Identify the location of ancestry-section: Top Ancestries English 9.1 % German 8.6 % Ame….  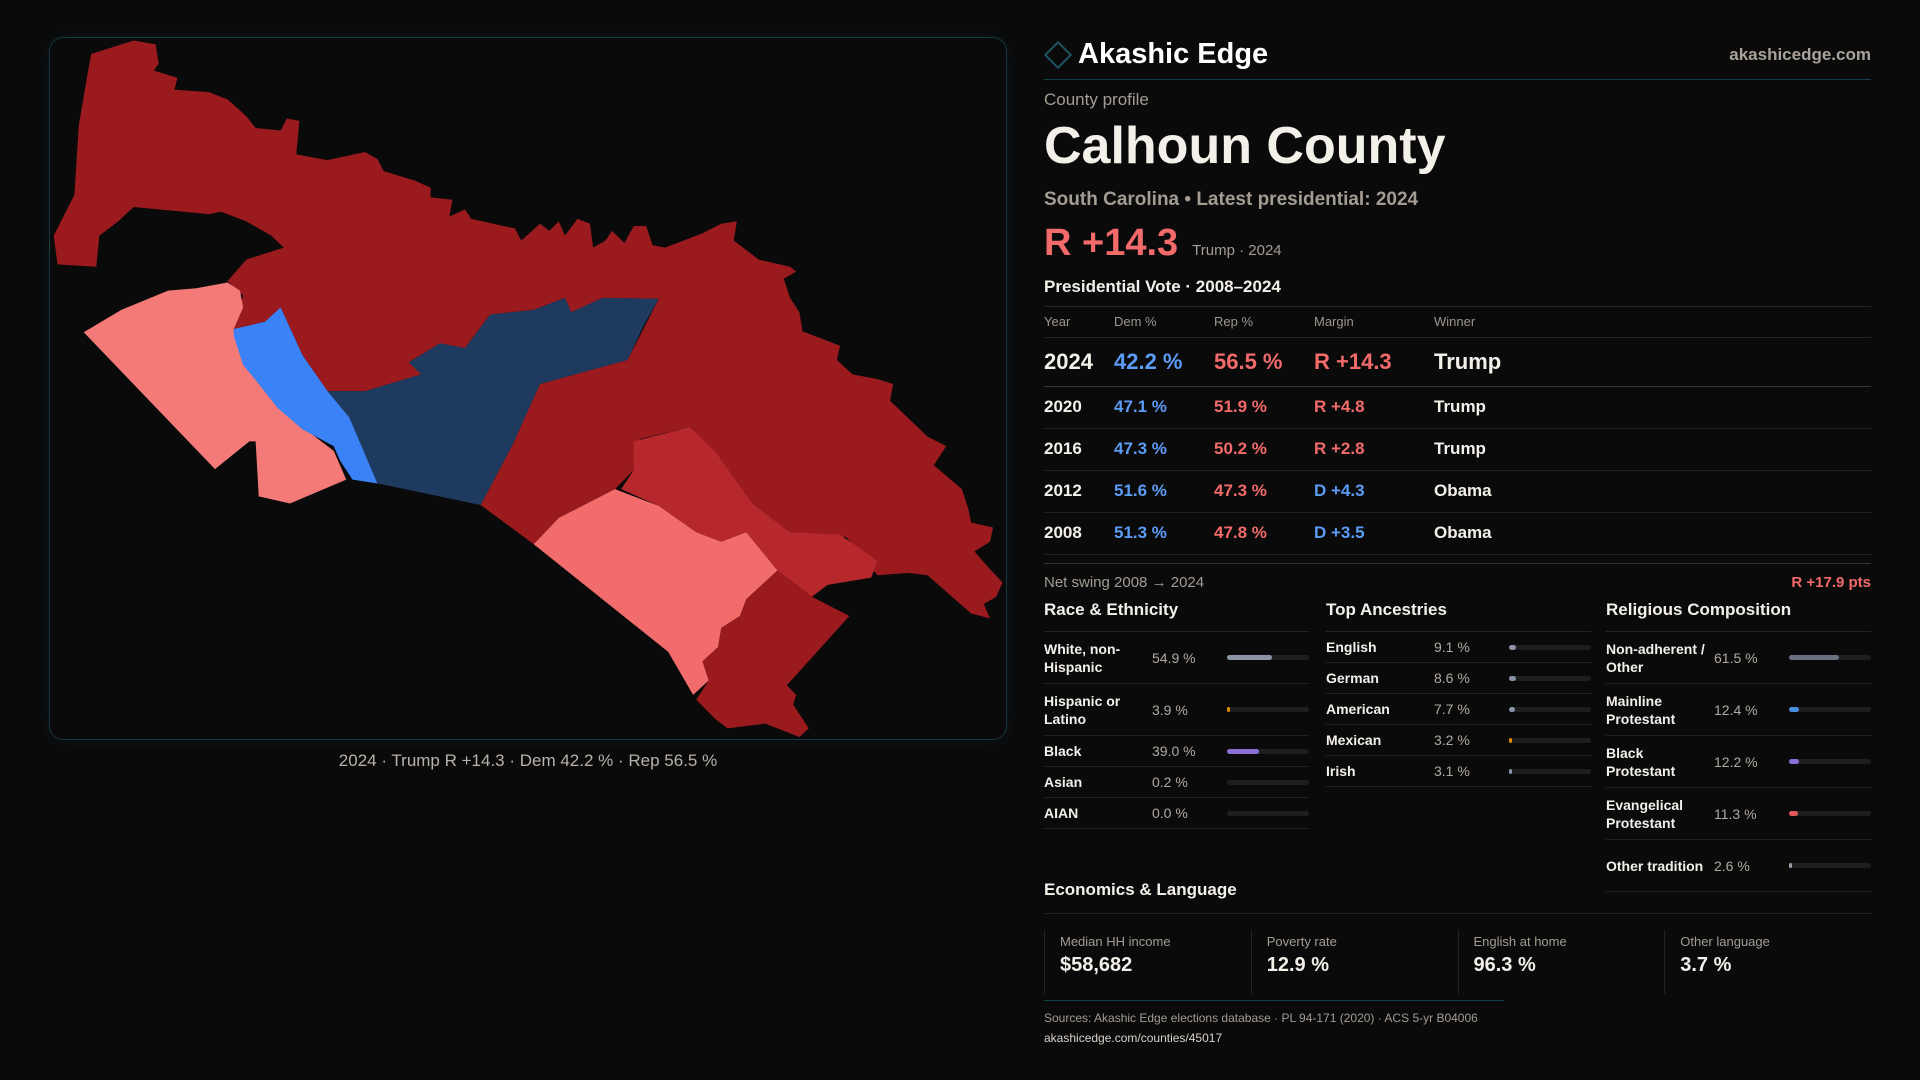
(1458, 692).